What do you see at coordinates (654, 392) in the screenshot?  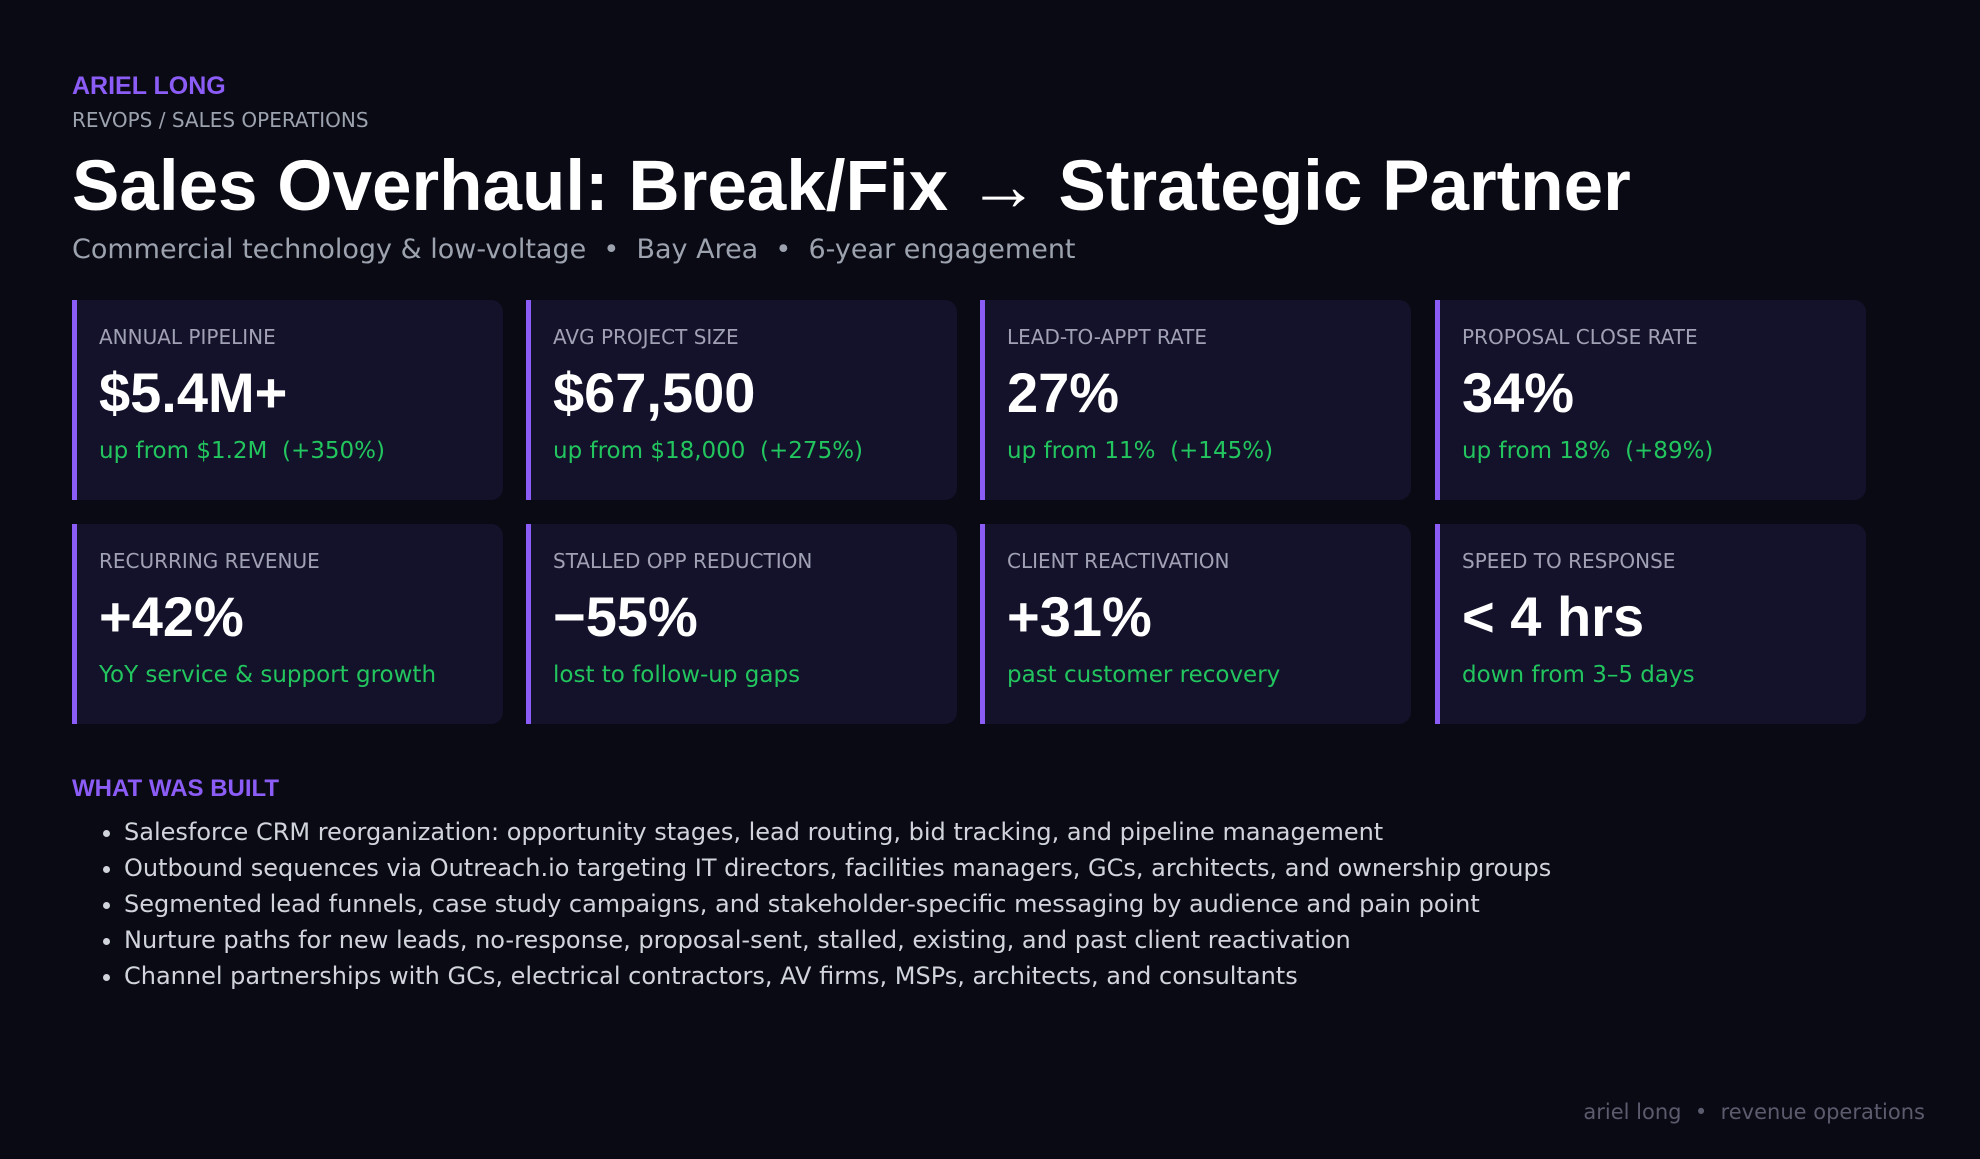 I see `metric-value: $67,500` at bounding box center [654, 392].